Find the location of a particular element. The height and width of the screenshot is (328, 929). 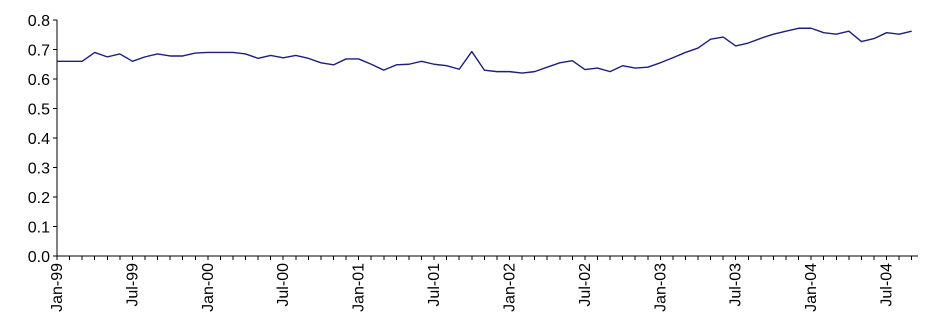

y-tick-label: 0.6 is located at coordinates (39, 80).